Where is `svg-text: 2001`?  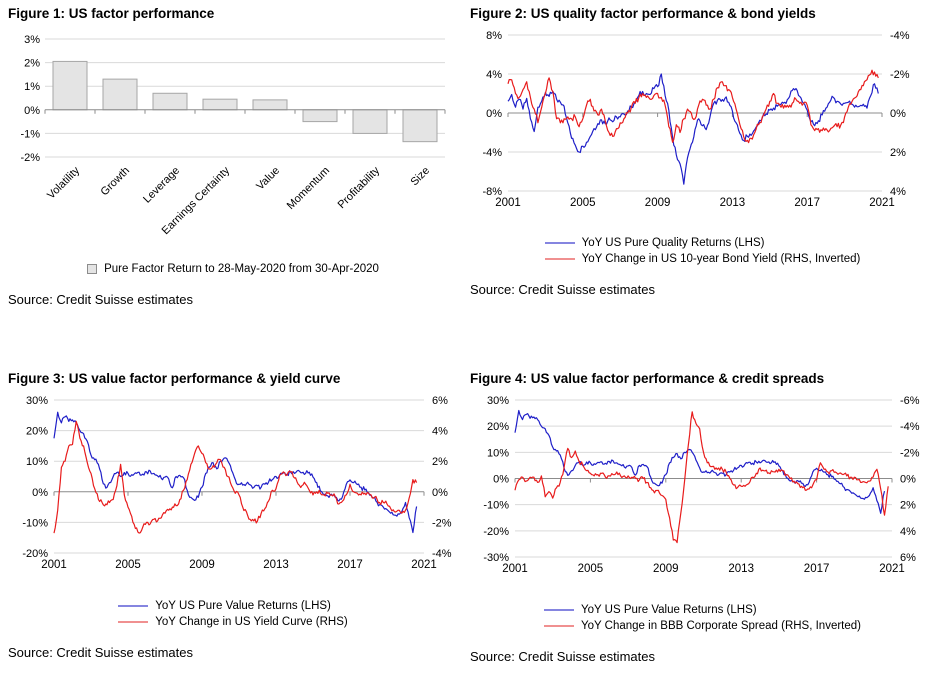 svg-text: 2001 is located at coordinates (54, 565).